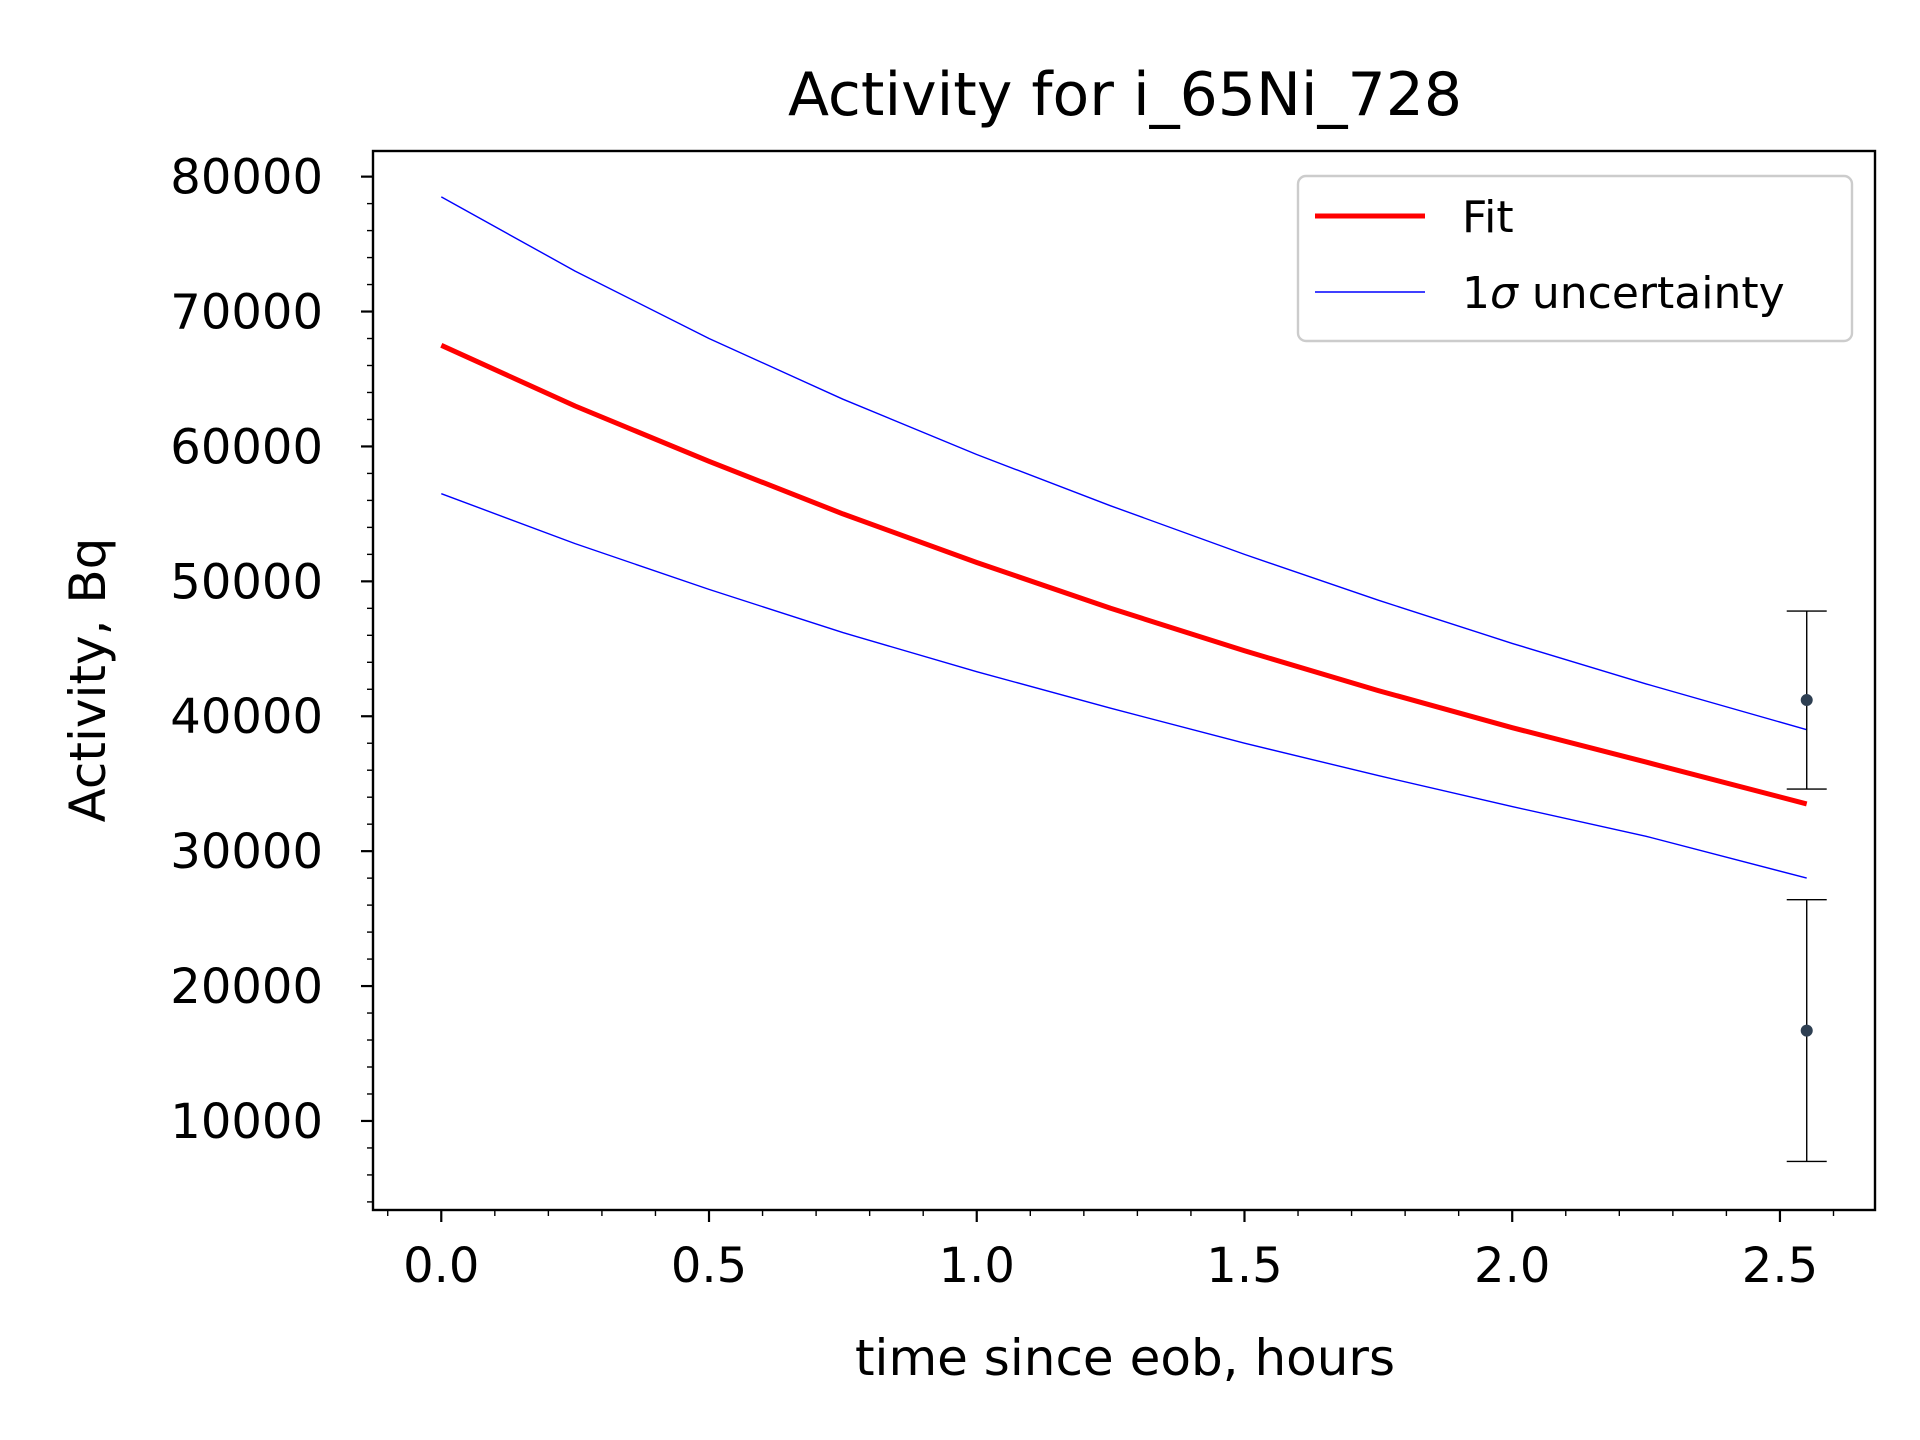  I want to click on y-axis-label: Activity, Bq, so click(88, 680).